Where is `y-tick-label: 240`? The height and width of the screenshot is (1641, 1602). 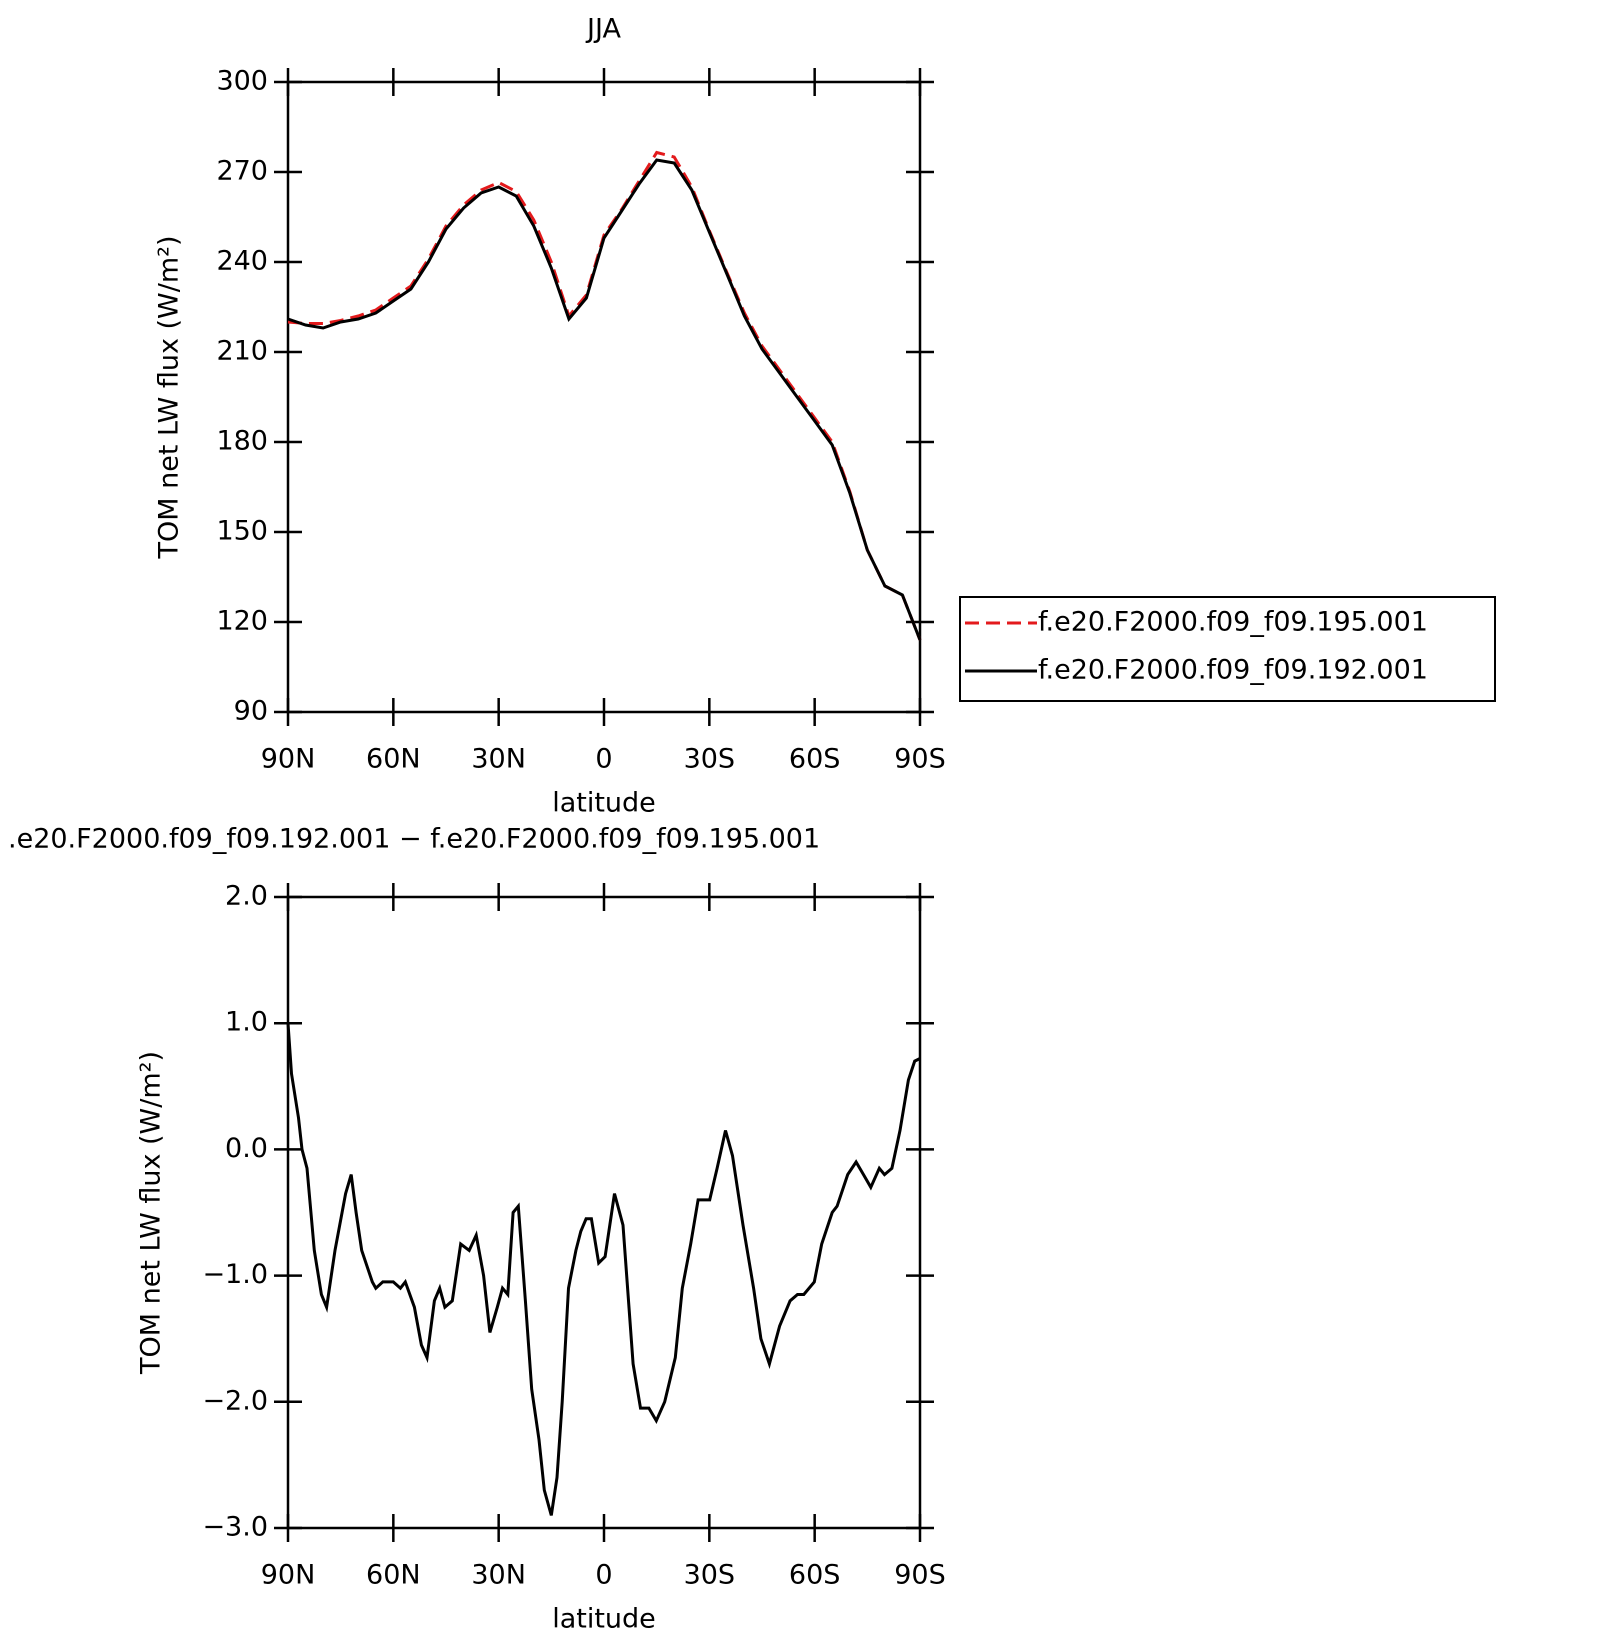
y-tick-label: 240 is located at coordinates (242, 261).